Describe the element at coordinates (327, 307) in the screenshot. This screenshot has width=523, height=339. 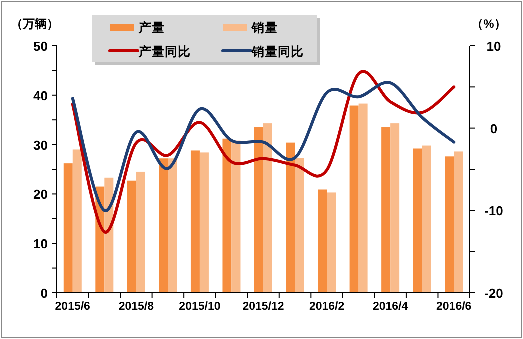
I see `x-tick-label: 2016/2` at that location.